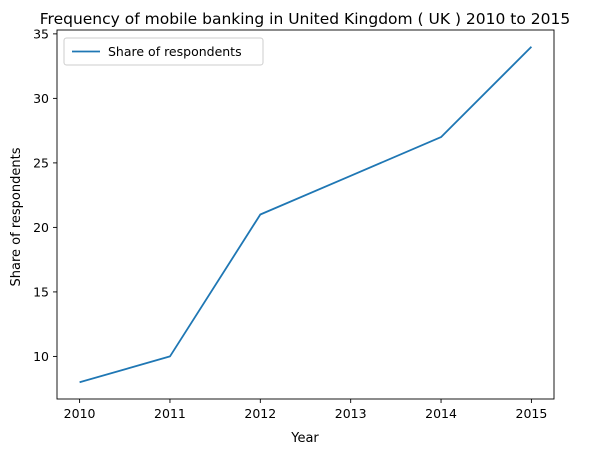 The height and width of the screenshot is (455, 598). I want to click on x-tick-label-2010: 2010, so click(80, 413).